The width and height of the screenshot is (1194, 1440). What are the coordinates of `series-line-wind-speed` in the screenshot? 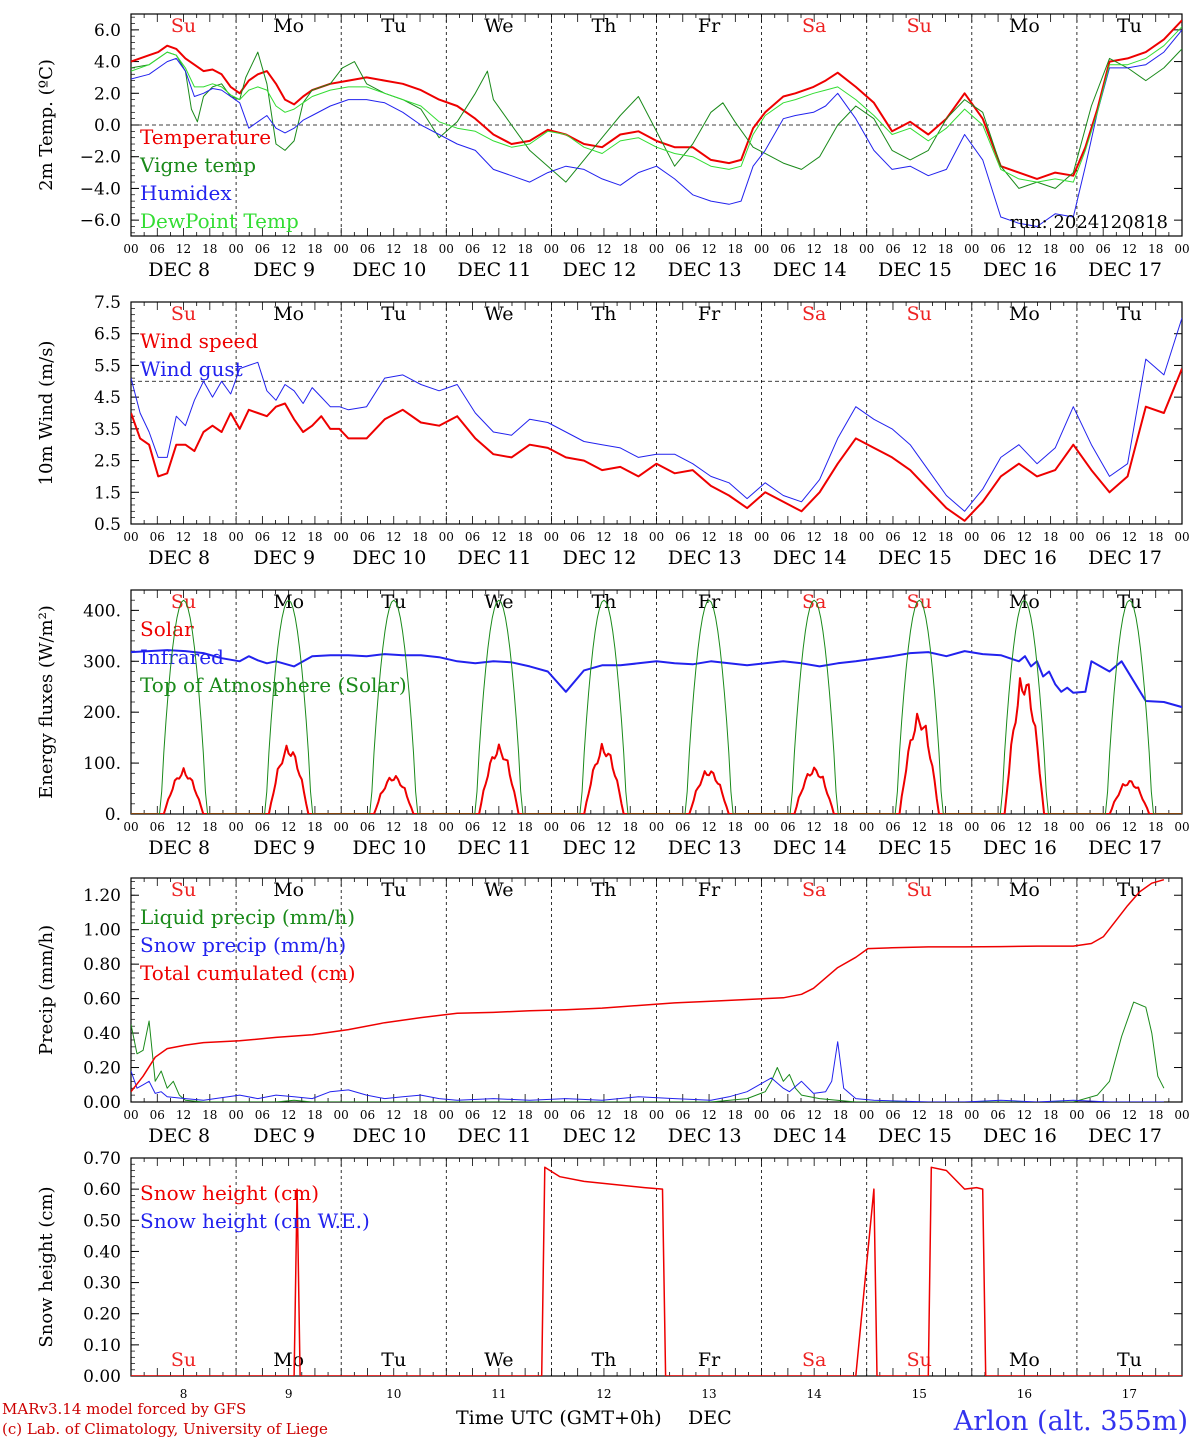 It's located at (656, 445).